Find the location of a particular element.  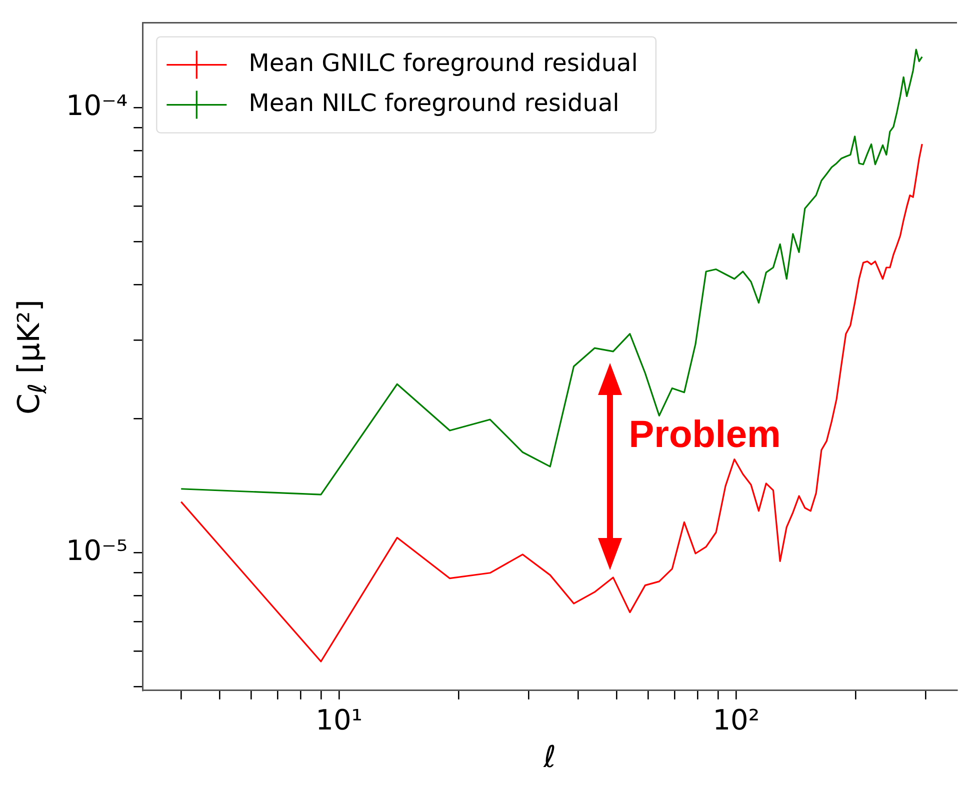

legend-label: Mean NILC foreground residual is located at coordinates (434, 103).